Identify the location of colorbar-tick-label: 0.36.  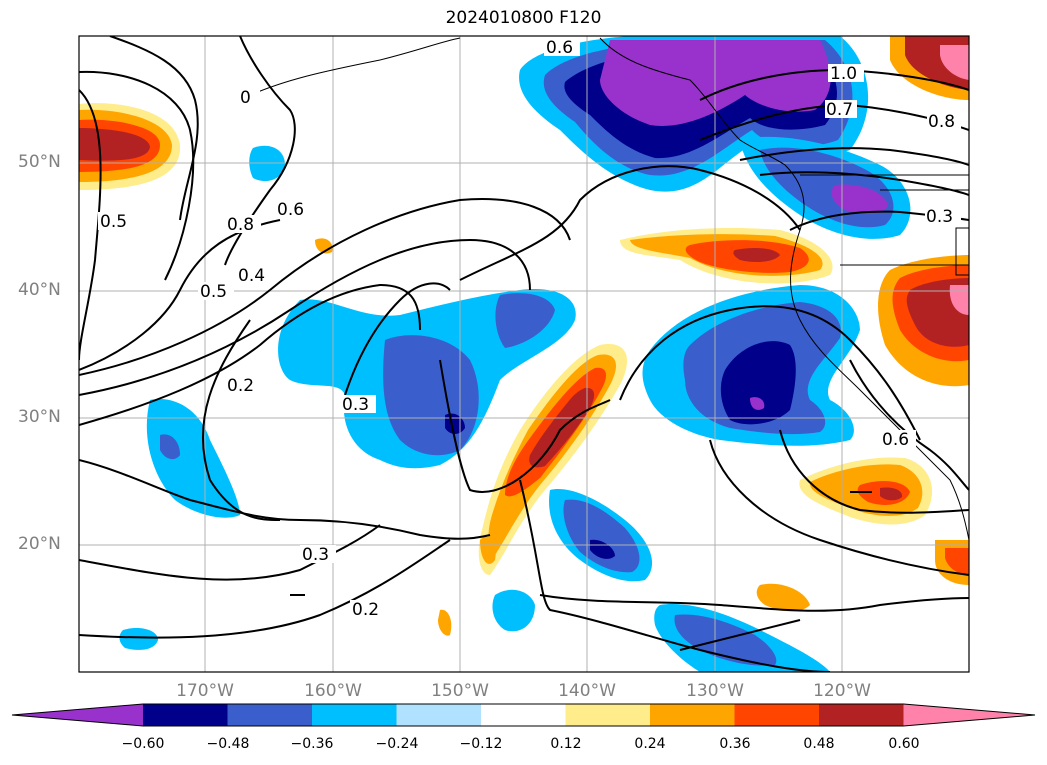
(735, 744).